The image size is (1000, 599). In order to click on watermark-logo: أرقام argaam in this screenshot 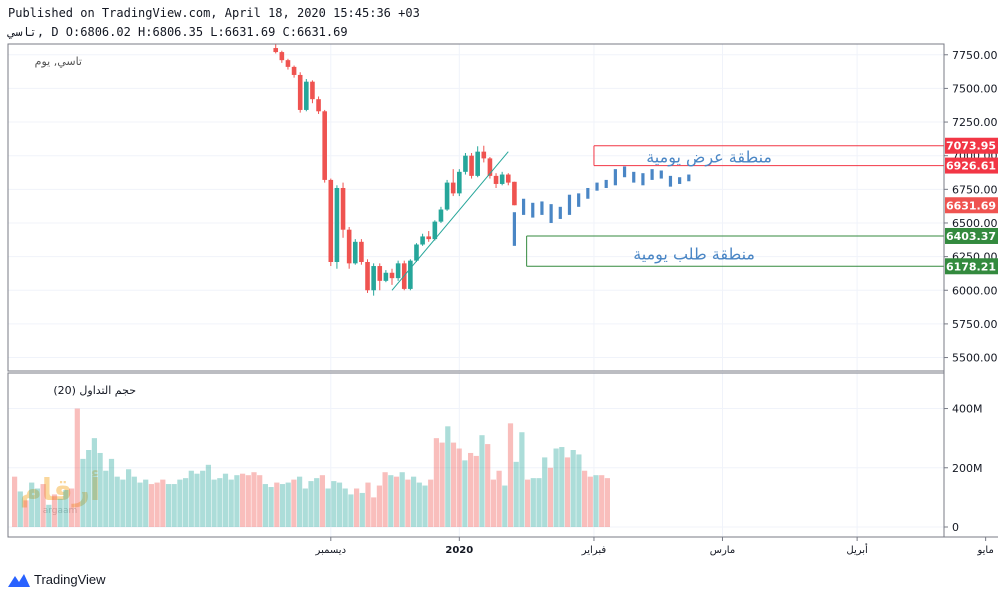, I will do `click(60, 493)`.